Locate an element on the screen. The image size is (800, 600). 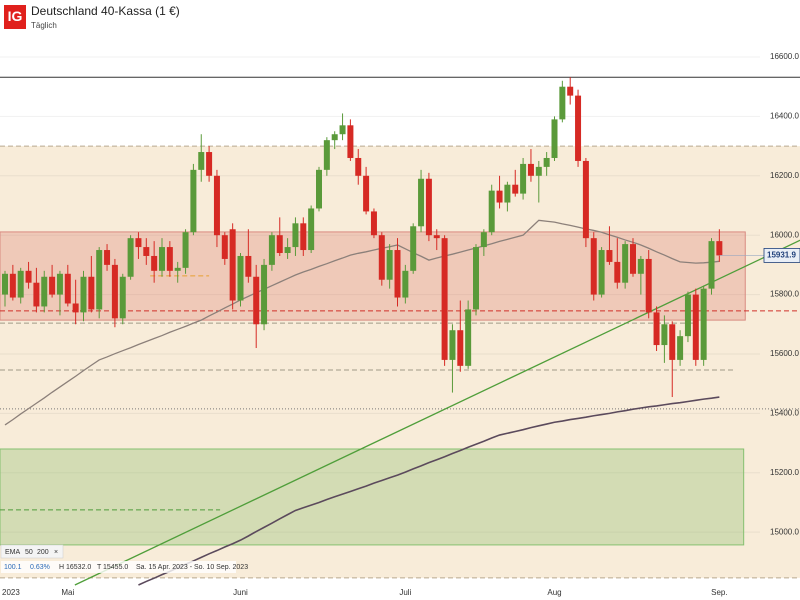
y-tick-label: 15200.0 is located at coordinates (784, 472).